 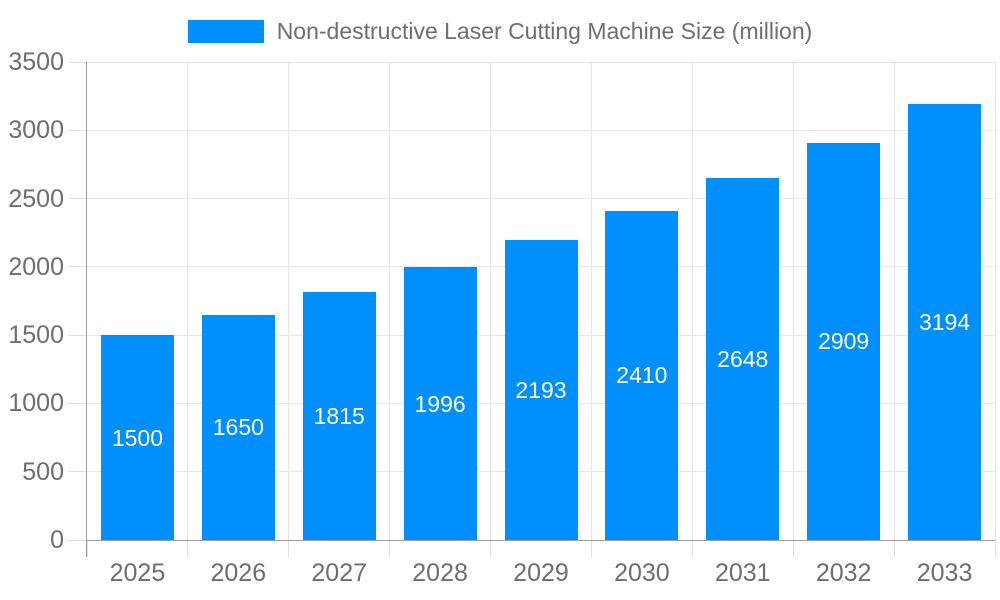 I want to click on x-axis-label: 2032, so click(x=843, y=573).